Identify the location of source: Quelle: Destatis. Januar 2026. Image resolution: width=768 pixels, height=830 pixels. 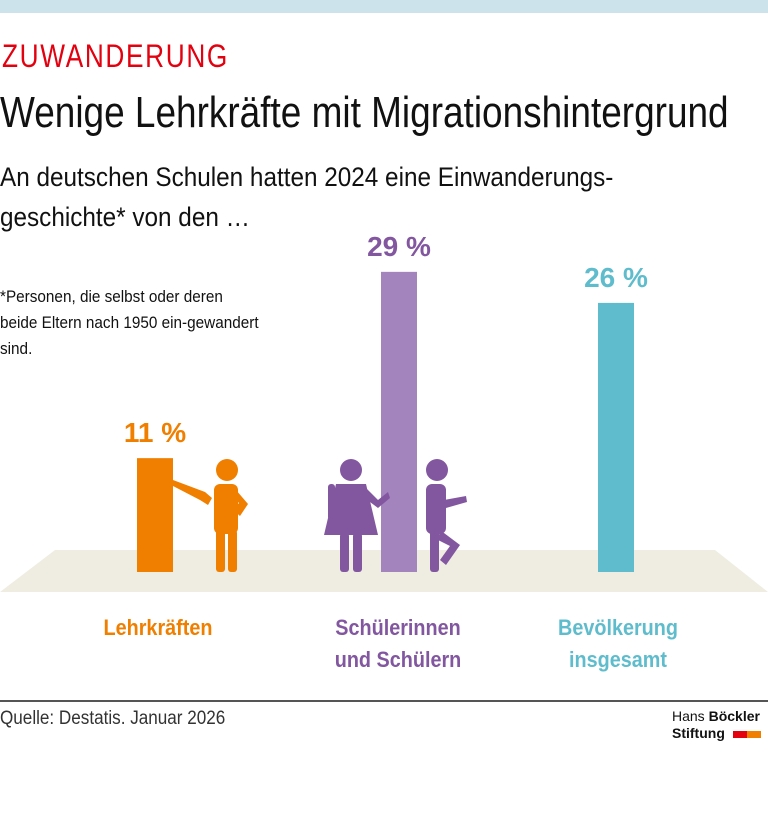
(113, 718).